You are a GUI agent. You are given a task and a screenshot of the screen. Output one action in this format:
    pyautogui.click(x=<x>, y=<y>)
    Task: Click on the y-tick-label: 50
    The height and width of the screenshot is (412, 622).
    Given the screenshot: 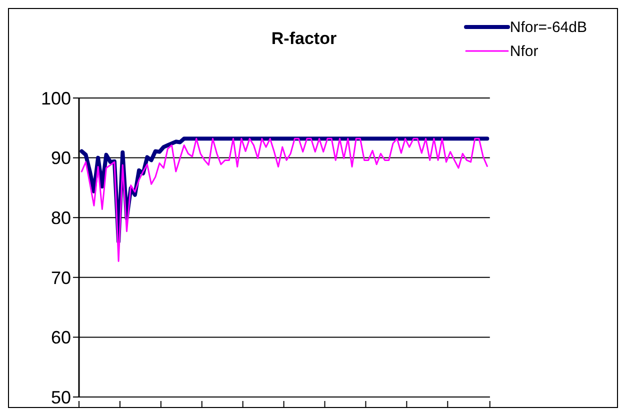 What is the action you would take?
    pyautogui.click(x=60, y=397)
    